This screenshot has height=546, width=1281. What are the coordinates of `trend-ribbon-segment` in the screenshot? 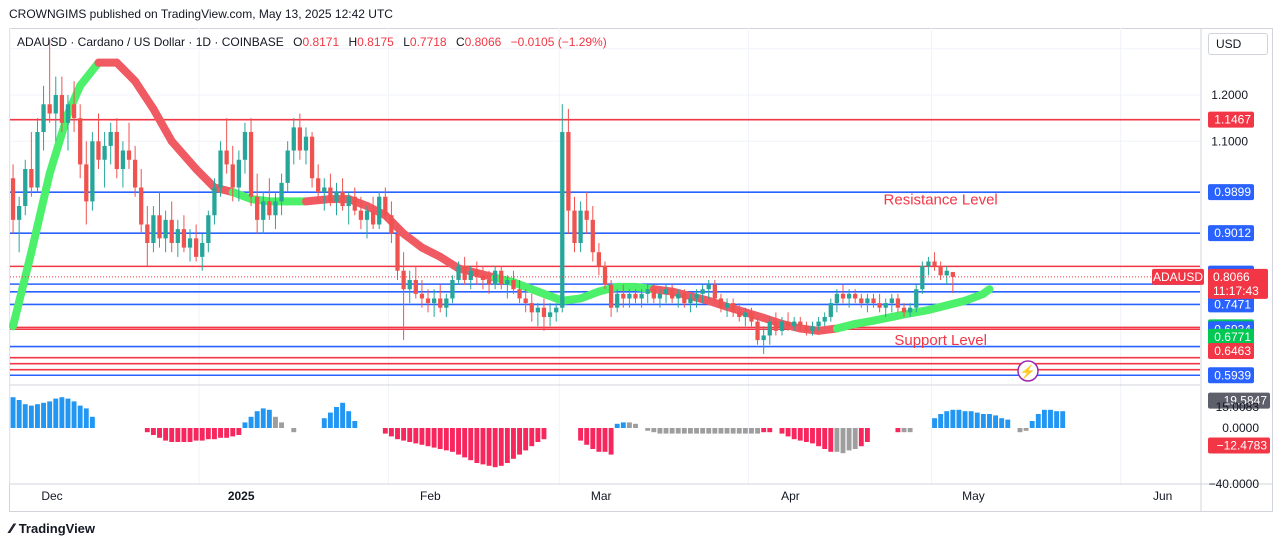 It's located at (40, 213).